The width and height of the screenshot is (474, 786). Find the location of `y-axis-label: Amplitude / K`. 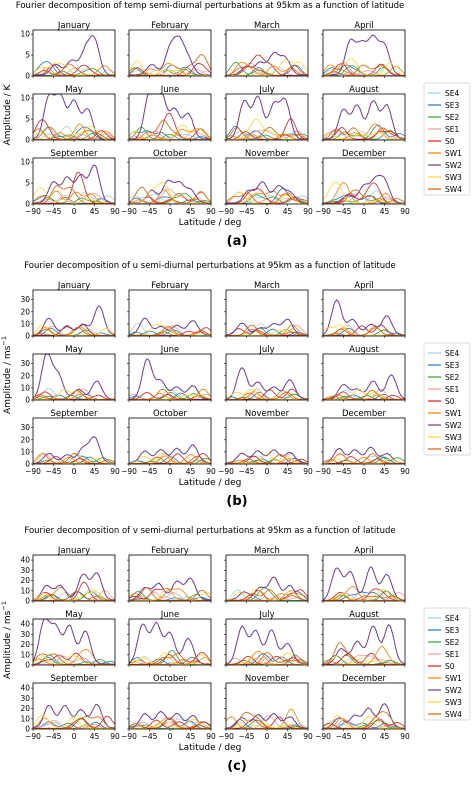

y-axis-label: Amplitude / K is located at coordinates (8, 115).